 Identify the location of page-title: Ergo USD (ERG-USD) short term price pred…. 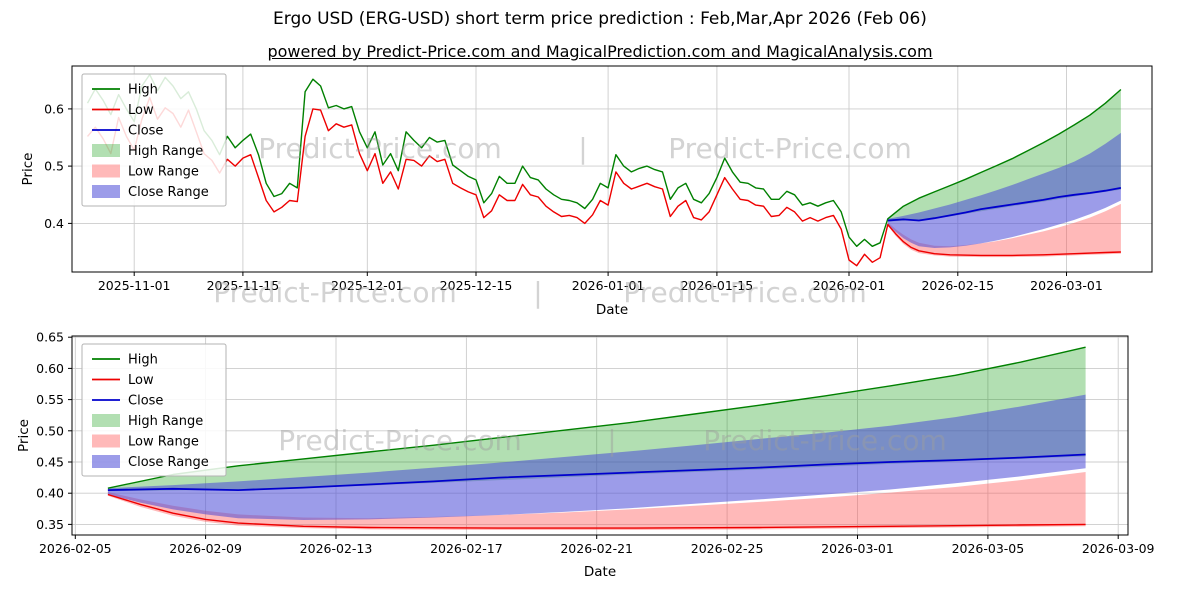
(600, 19).